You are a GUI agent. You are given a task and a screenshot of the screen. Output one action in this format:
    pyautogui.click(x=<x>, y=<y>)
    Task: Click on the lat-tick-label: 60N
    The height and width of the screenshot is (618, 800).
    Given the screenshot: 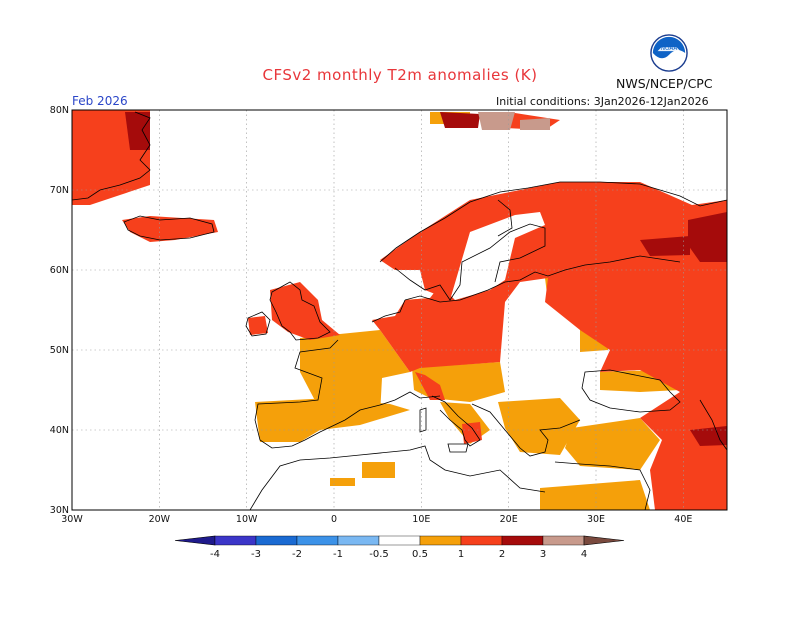 What is the action you would take?
    pyautogui.click(x=59, y=270)
    